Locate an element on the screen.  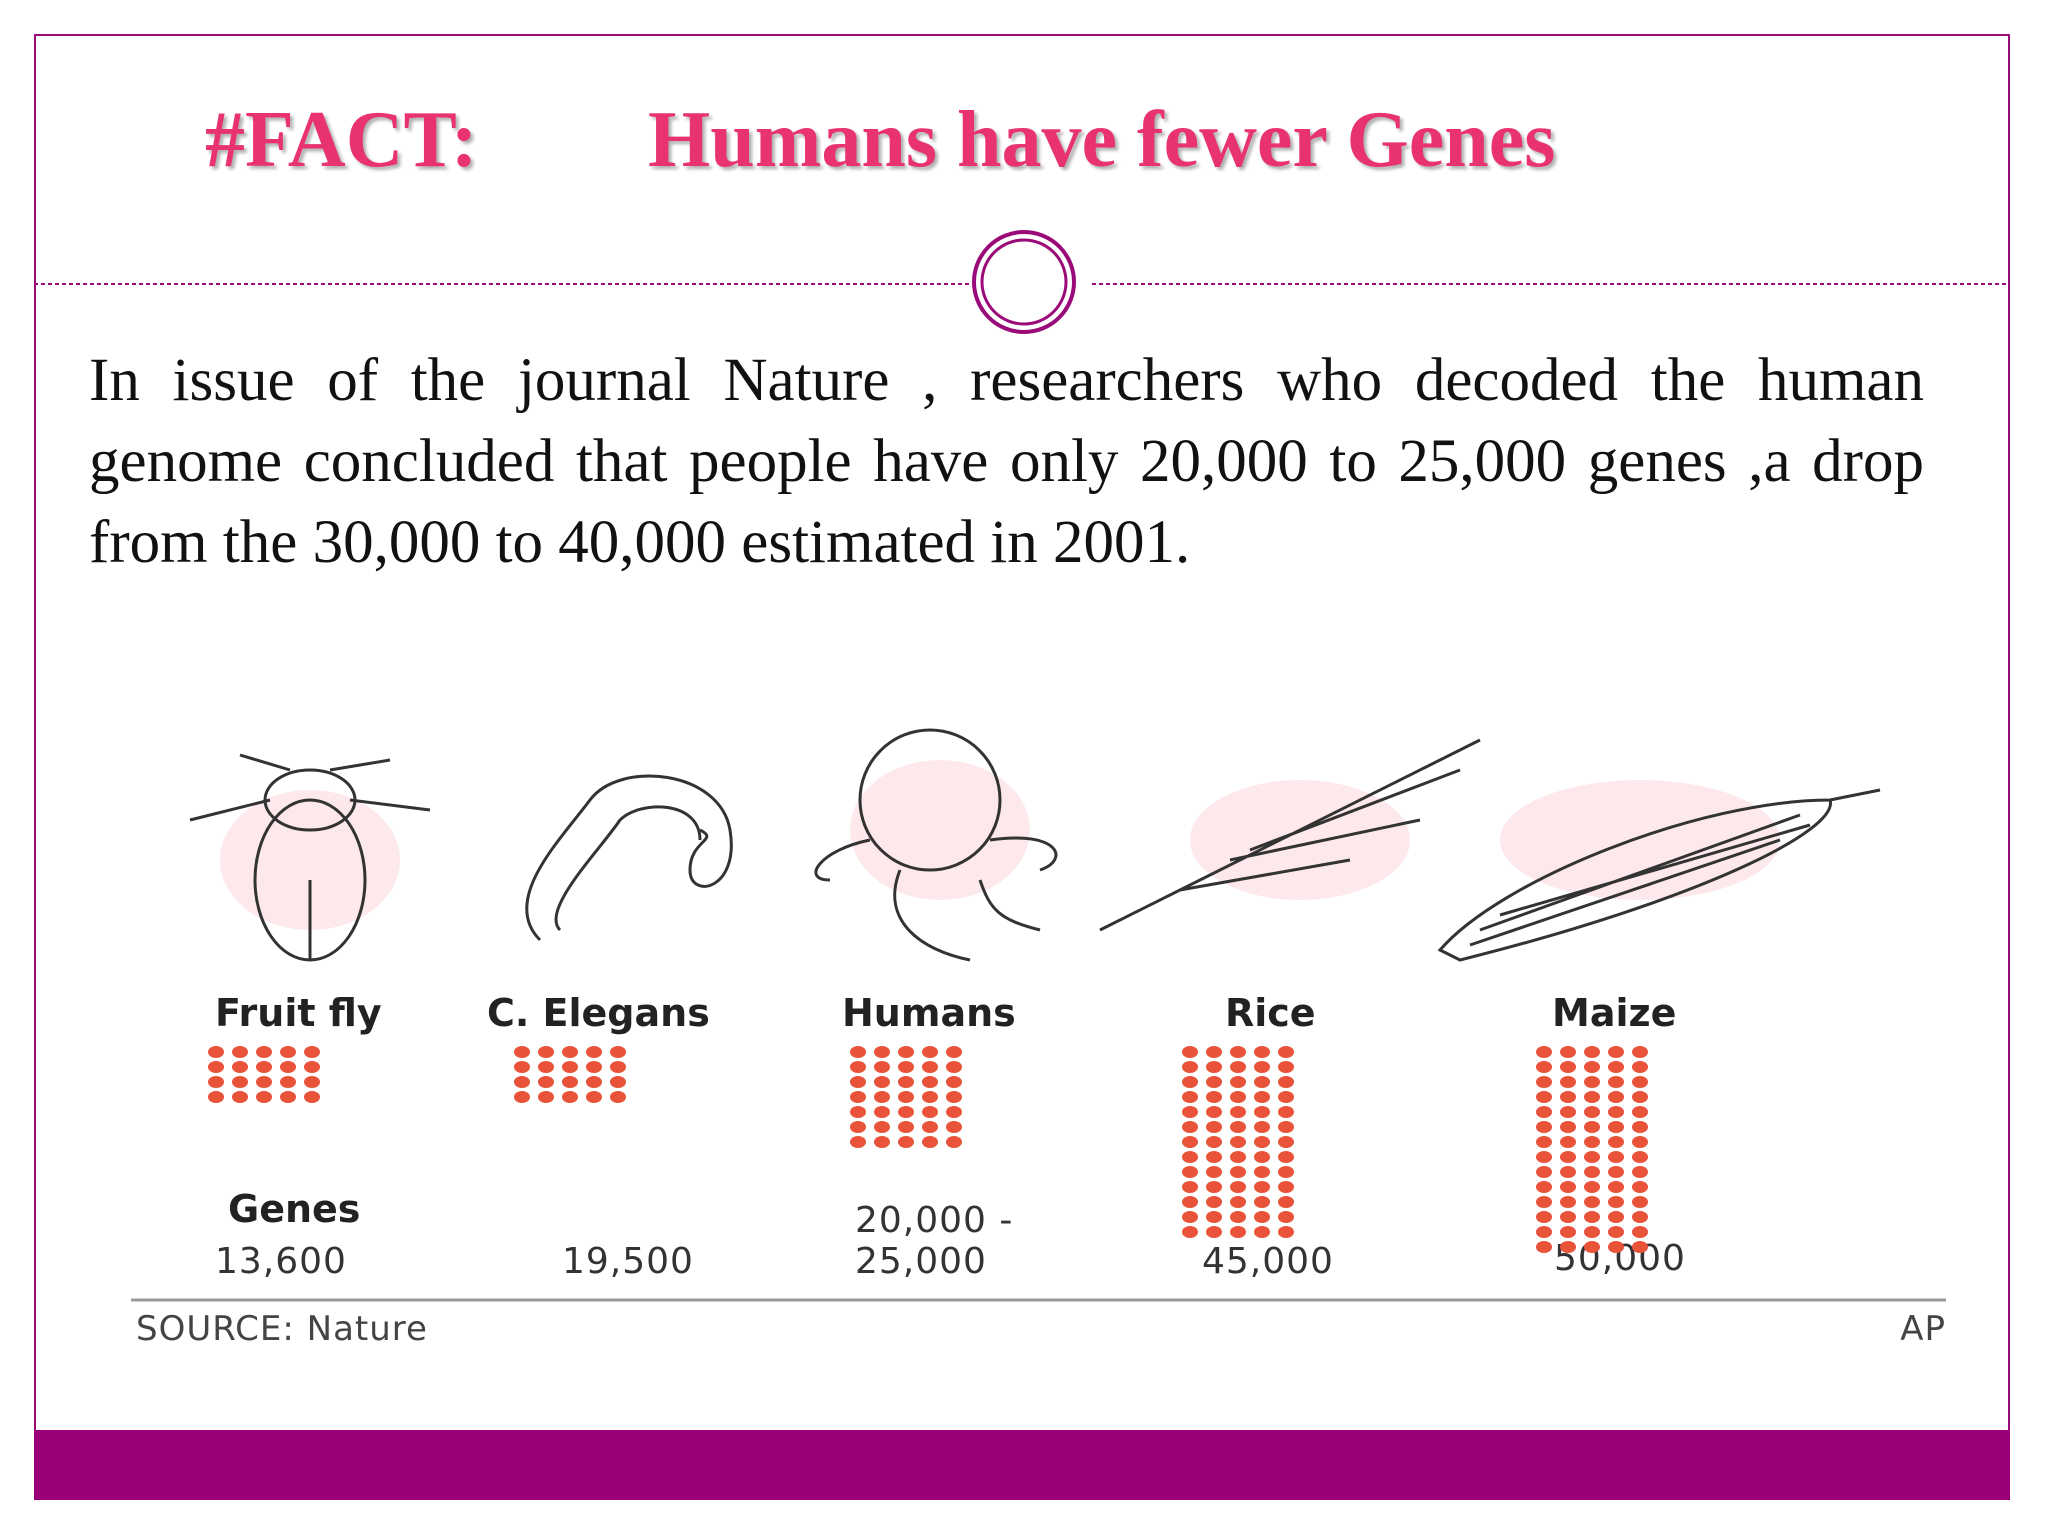
footer-bar is located at coordinates (1022, 1465).